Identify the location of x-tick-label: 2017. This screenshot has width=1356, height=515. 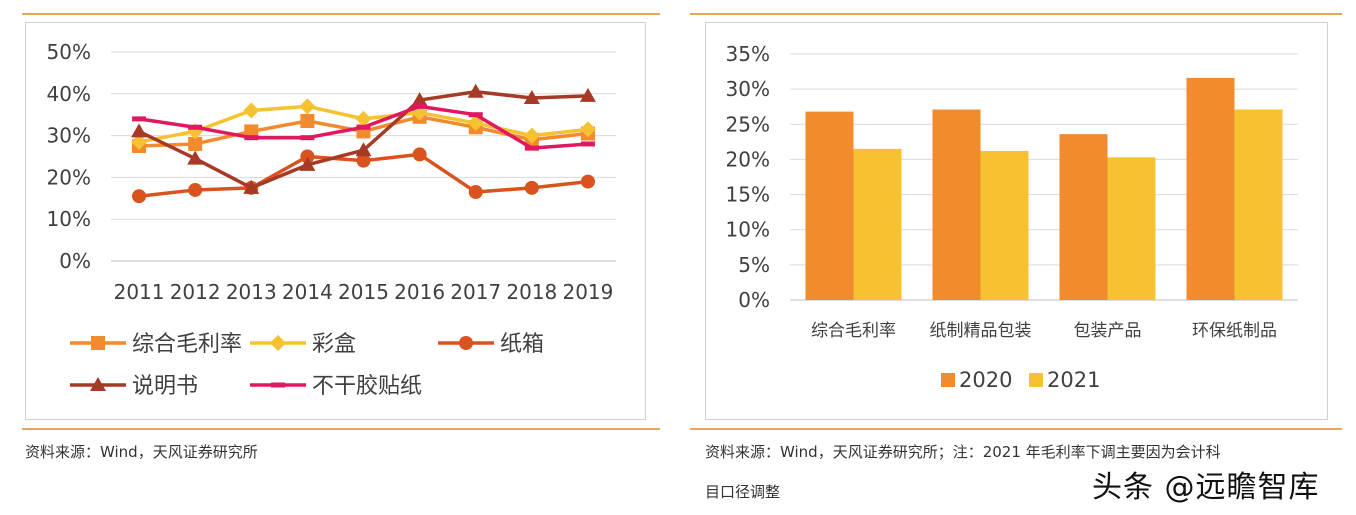
(475, 292).